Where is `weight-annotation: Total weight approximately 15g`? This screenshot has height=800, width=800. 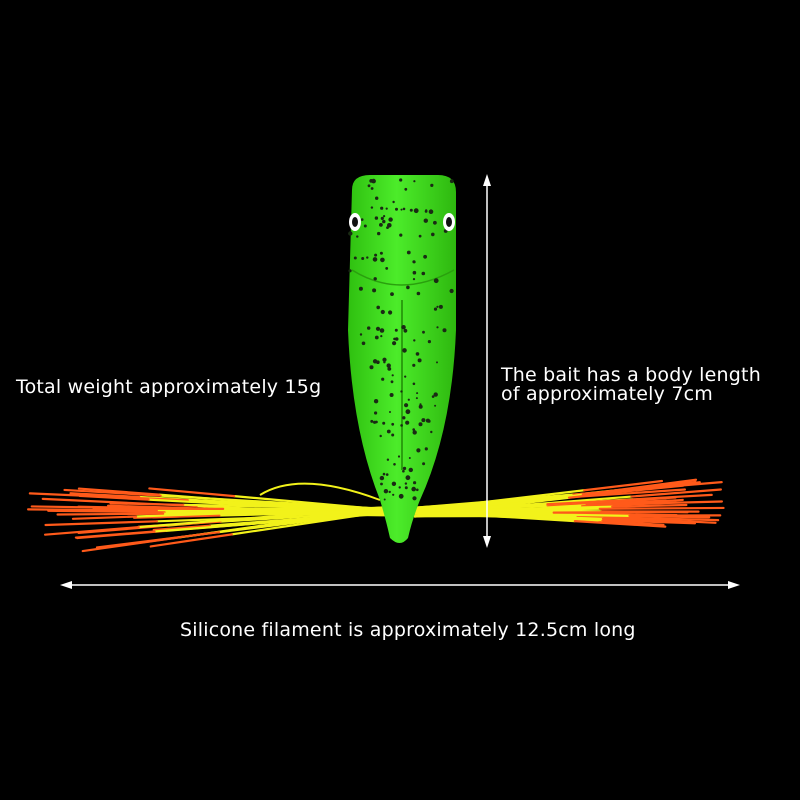 weight-annotation: Total weight approximately 15g is located at coordinates (169, 387).